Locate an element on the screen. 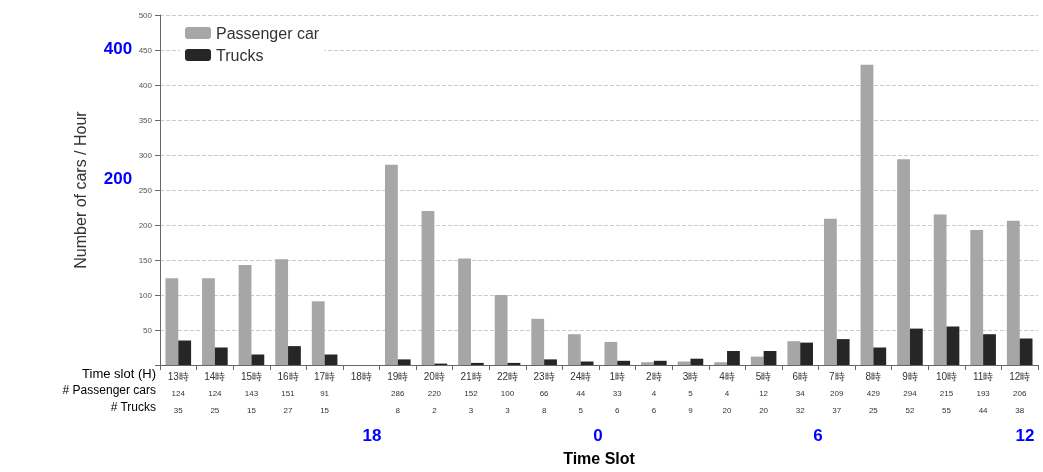  x-tick-label: 1時 is located at coordinates (617, 376).